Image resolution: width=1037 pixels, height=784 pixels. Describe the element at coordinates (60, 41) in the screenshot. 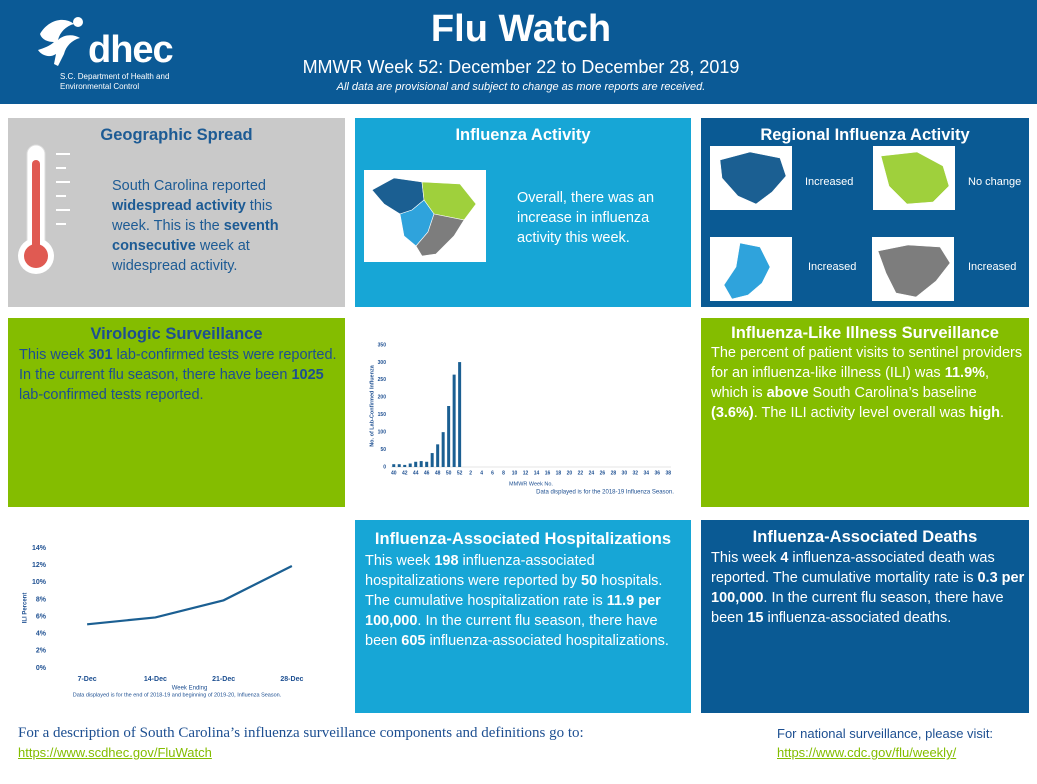

I see `logo-icon` at that location.